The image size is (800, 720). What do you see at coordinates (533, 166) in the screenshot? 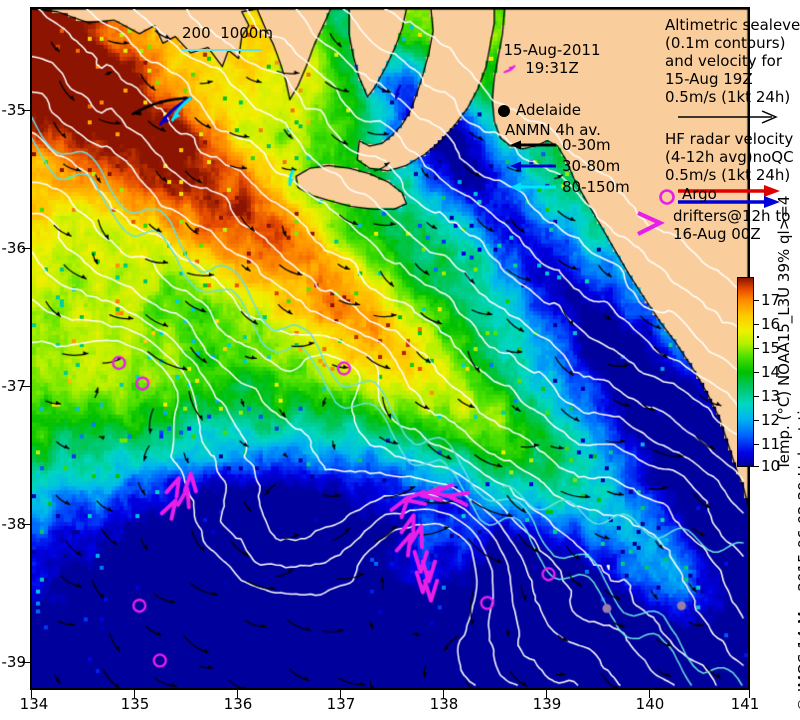
I see `anmn-legend-arrows` at bounding box center [533, 166].